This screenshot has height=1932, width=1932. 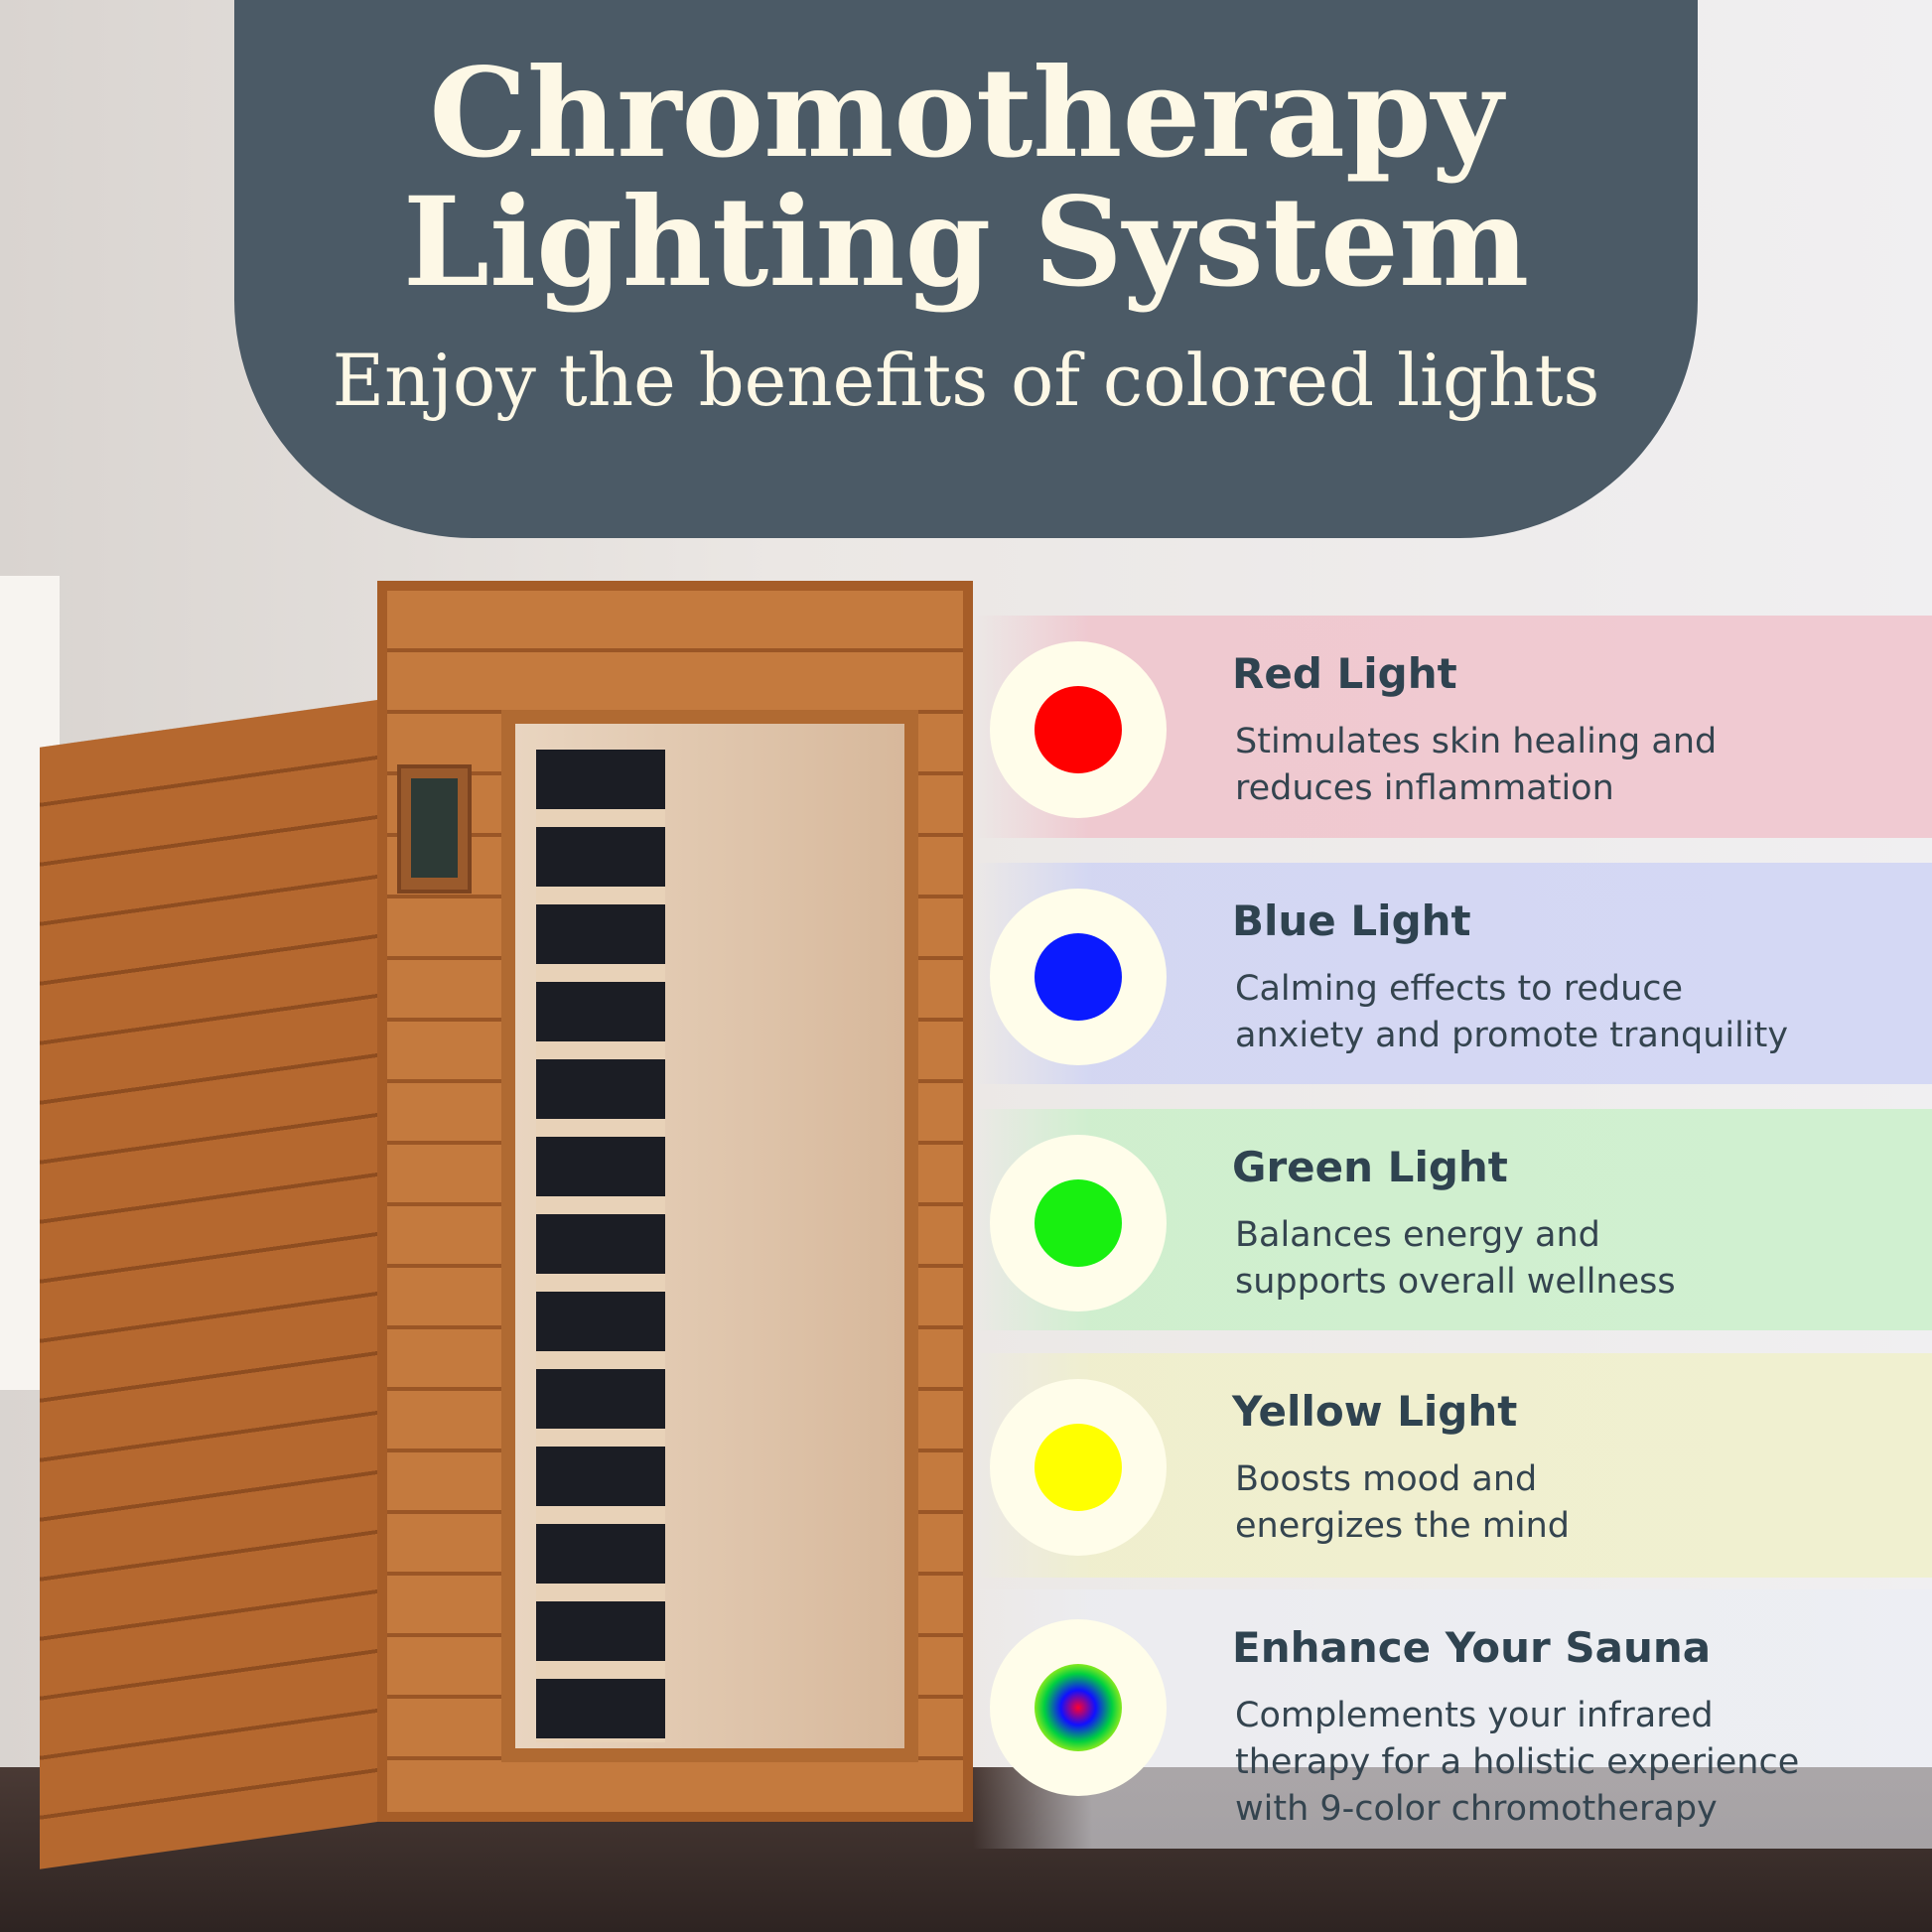 What do you see at coordinates (1417, 1235) in the screenshot?
I see `light-description-line: Balances energy and` at bounding box center [1417, 1235].